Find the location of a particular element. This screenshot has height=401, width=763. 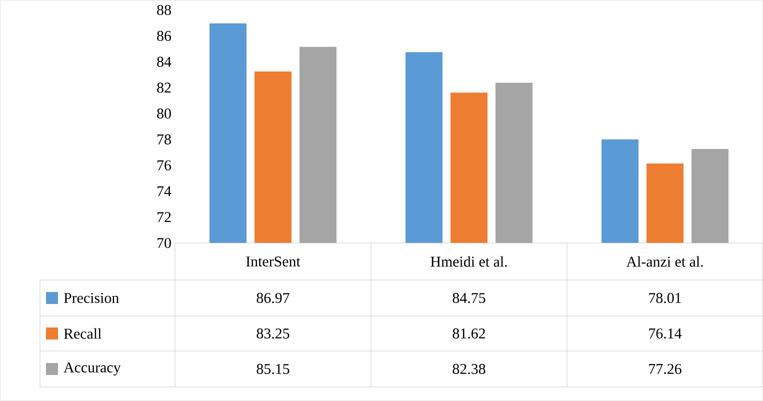

y-tick-label: 80 is located at coordinates (164, 113).